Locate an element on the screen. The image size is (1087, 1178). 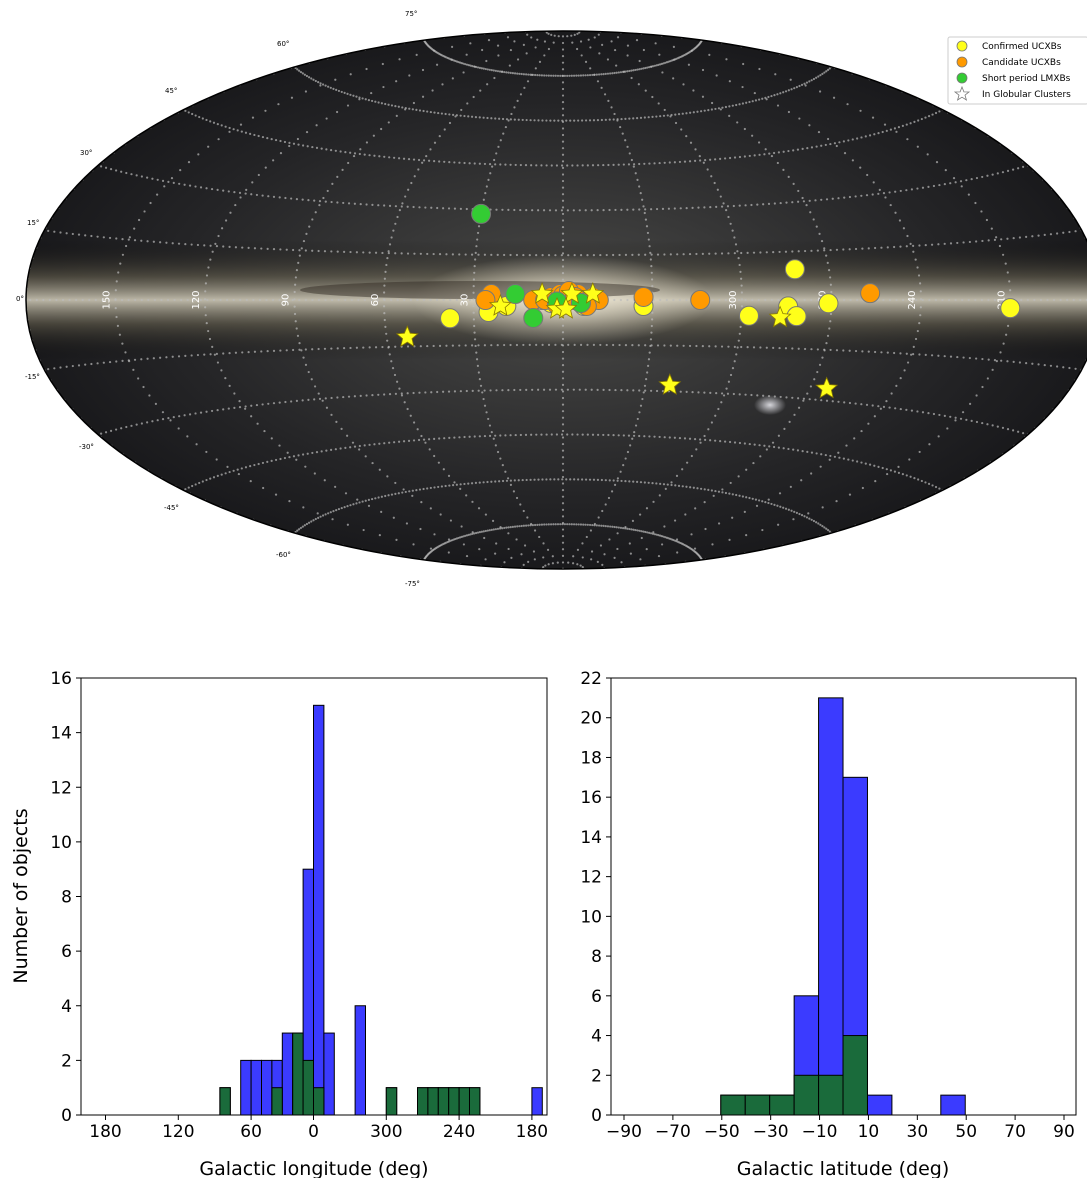
legend-confirmed-marker is located at coordinates (962, 46).